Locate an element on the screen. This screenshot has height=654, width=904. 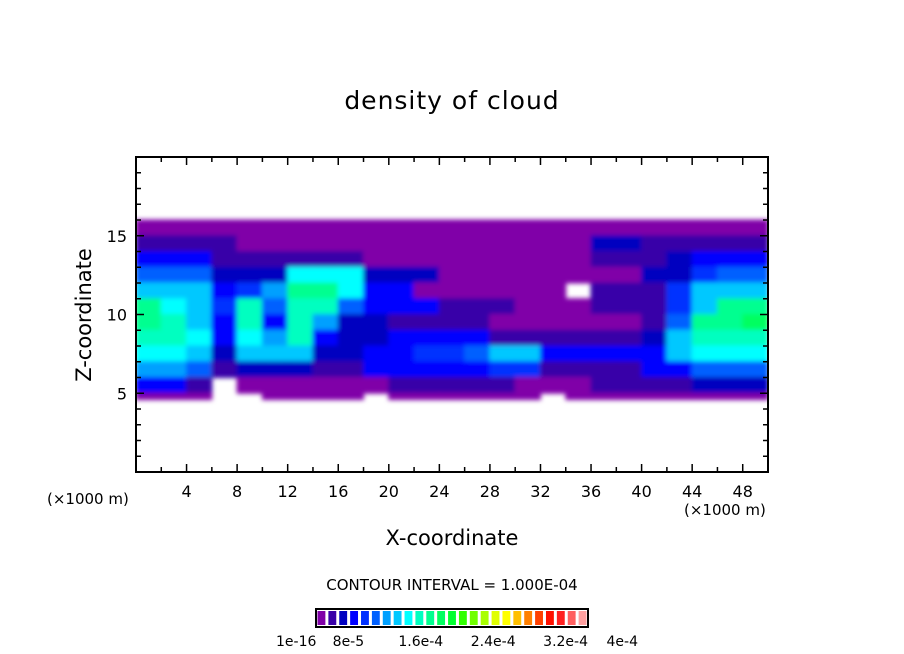
chart-title: density of cloud is located at coordinates (452, 100).